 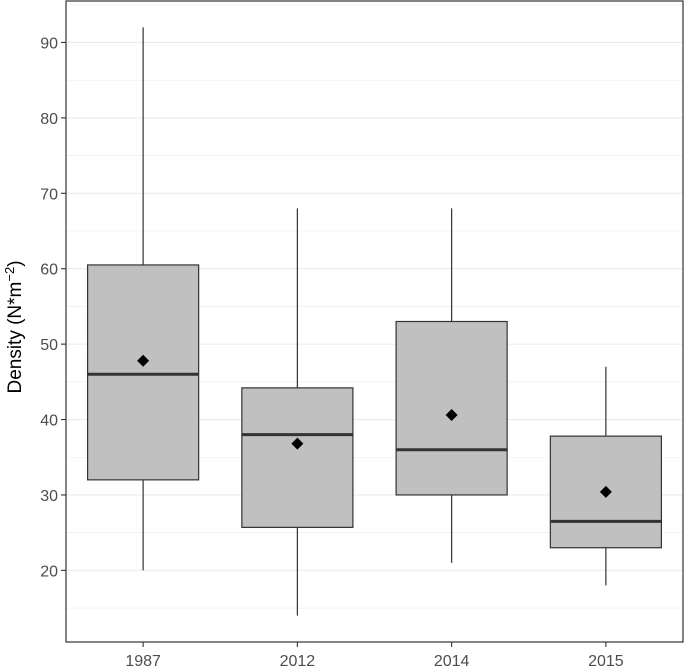 What do you see at coordinates (49, 345) in the screenshot?
I see `y-tick-label: 50` at bounding box center [49, 345].